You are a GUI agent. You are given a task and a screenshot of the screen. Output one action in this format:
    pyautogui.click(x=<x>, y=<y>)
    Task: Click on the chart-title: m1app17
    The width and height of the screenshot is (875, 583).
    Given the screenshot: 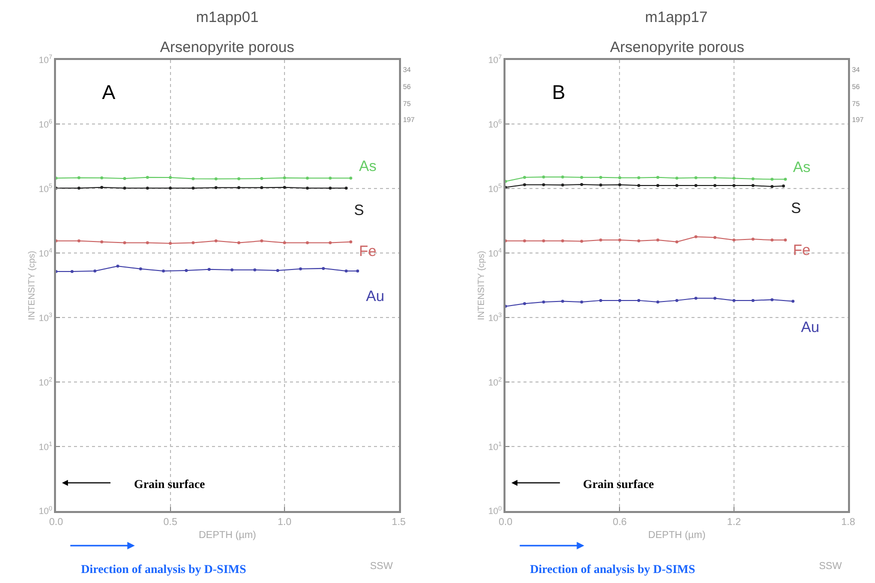 What is the action you would take?
    pyautogui.click(x=676, y=17)
    